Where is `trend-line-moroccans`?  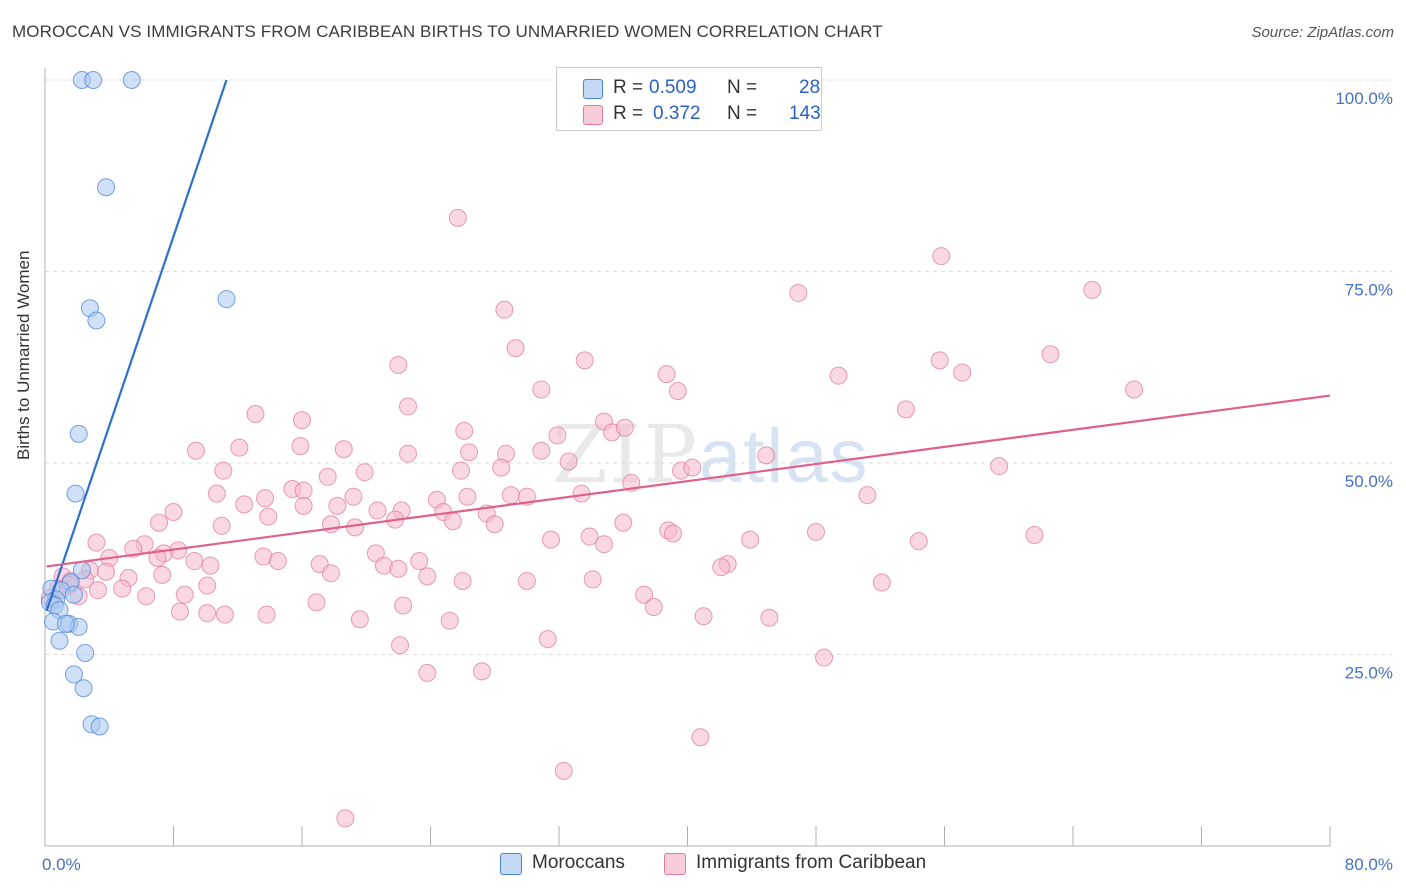
trend-line-moroccans is located at coordinates (136, 345).